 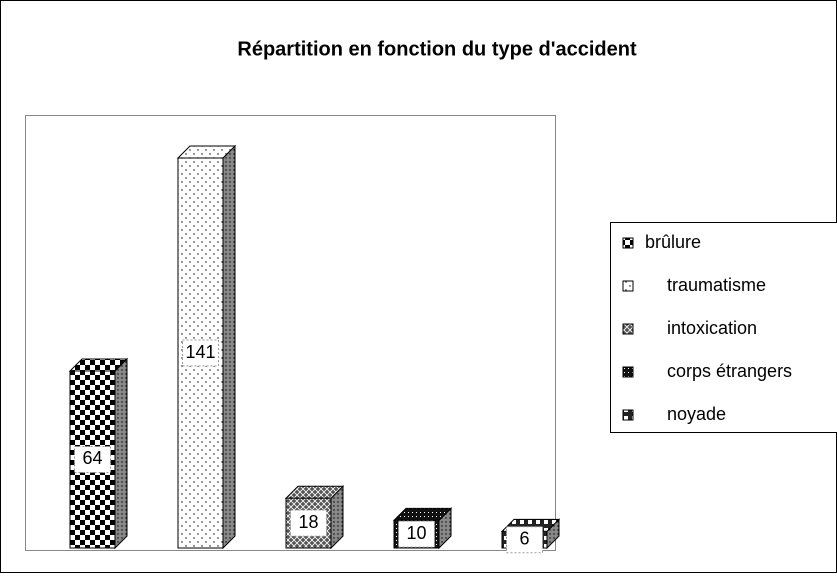 What do you see at coordinates (712, 328) in the screenshot?
I see `legend-label: intoxication` at bounding box center [712, 328].